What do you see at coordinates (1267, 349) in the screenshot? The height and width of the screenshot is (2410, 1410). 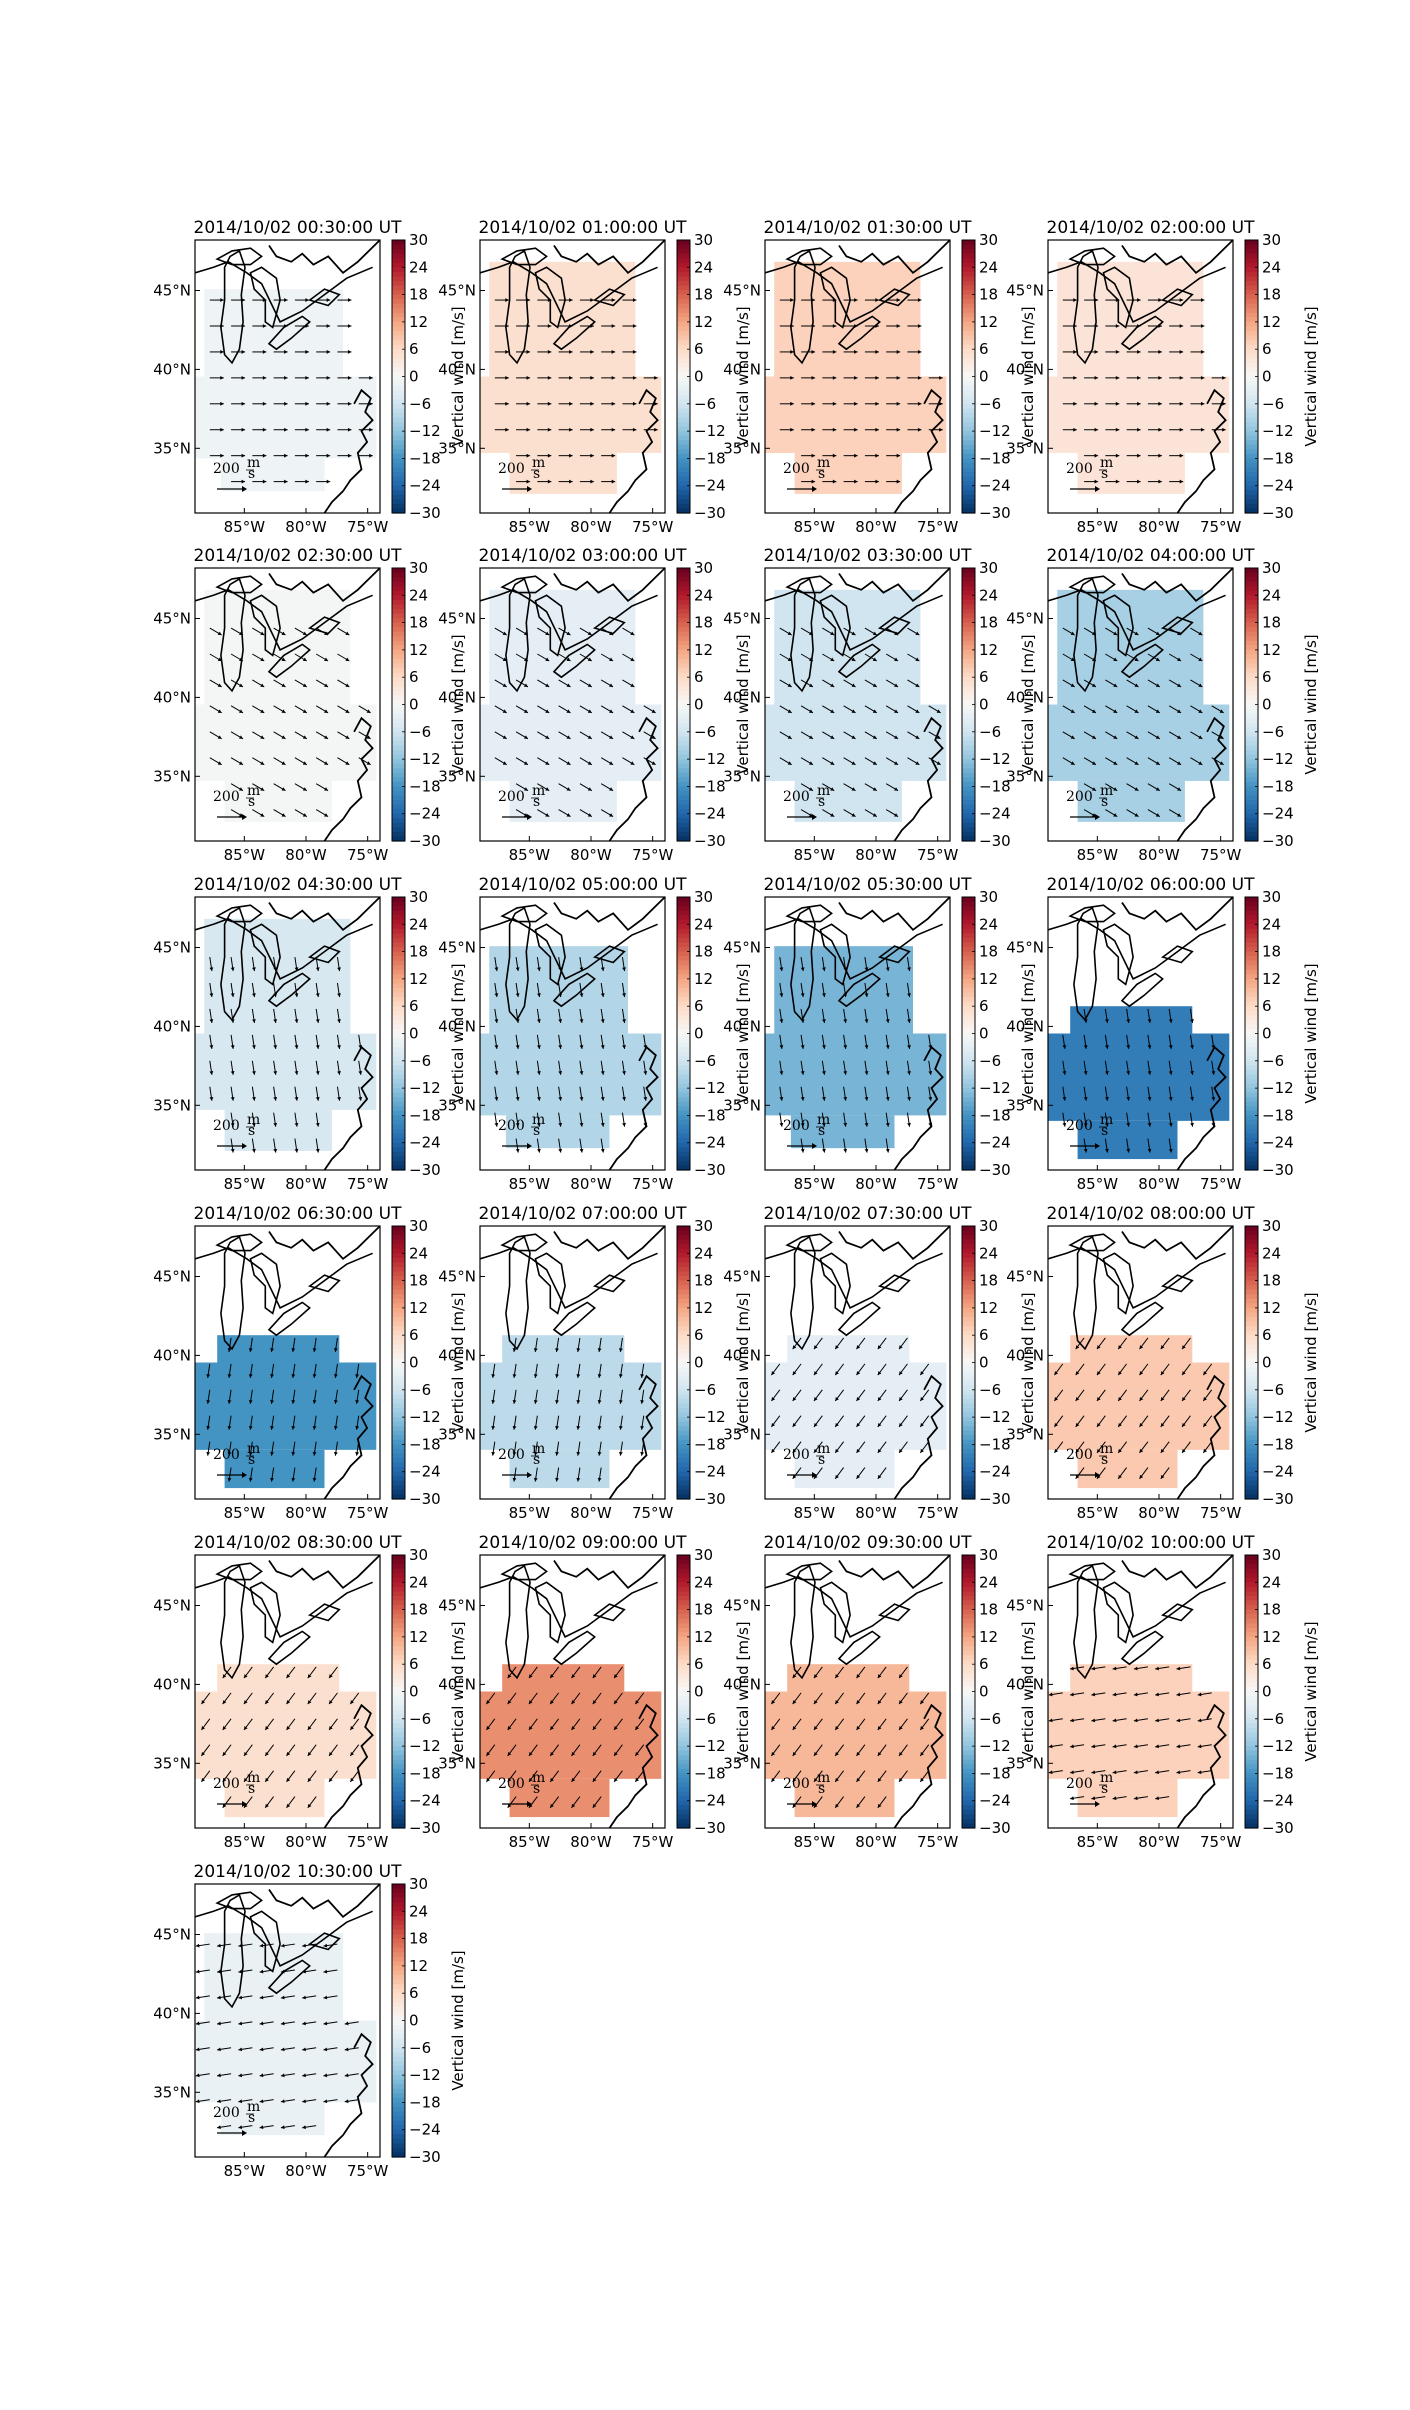 I see `colorbar-tick-label: 6` at bounding box center [1267, 349].